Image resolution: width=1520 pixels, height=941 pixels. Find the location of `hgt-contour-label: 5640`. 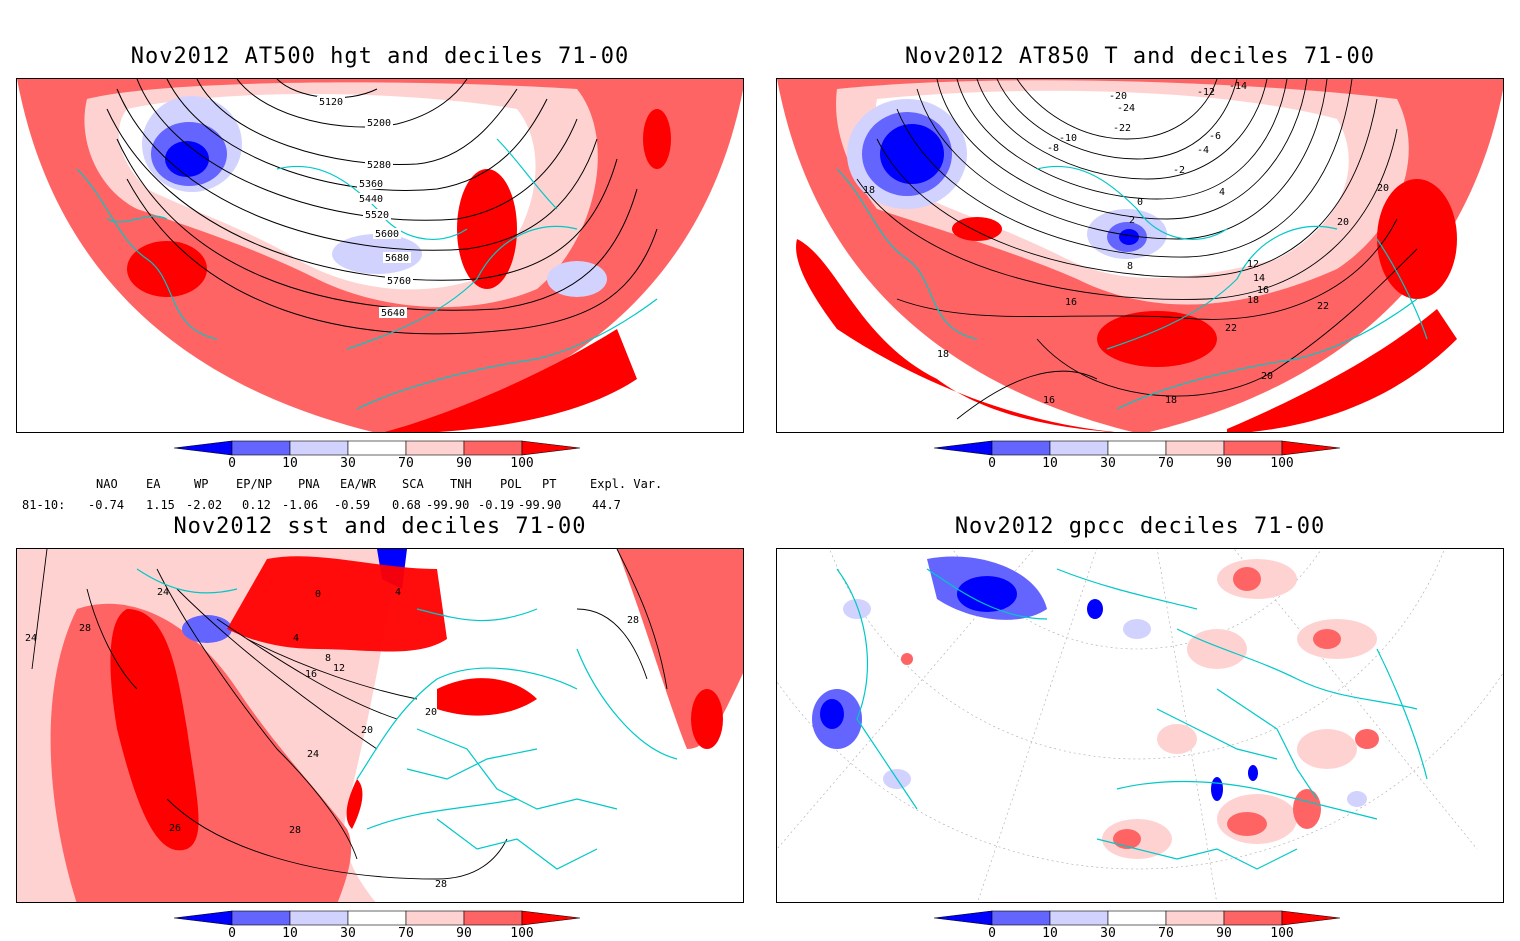

hgt-contour-label: 5640 is located at coordinates (393, 313).